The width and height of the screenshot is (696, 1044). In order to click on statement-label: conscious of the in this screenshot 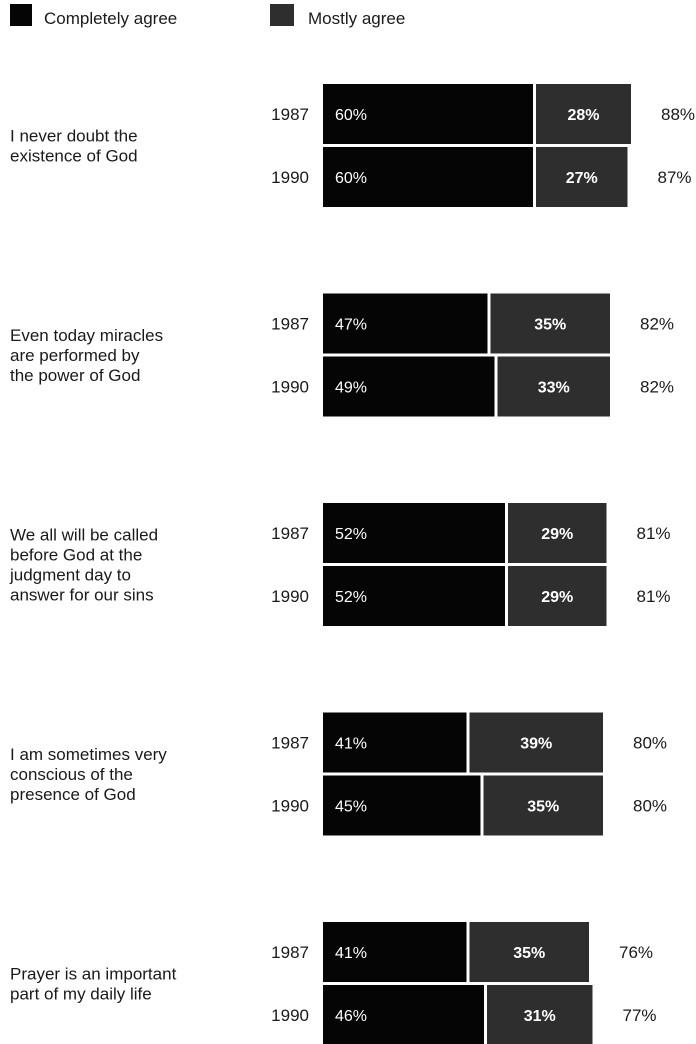, I will do `click(71, 774)`.